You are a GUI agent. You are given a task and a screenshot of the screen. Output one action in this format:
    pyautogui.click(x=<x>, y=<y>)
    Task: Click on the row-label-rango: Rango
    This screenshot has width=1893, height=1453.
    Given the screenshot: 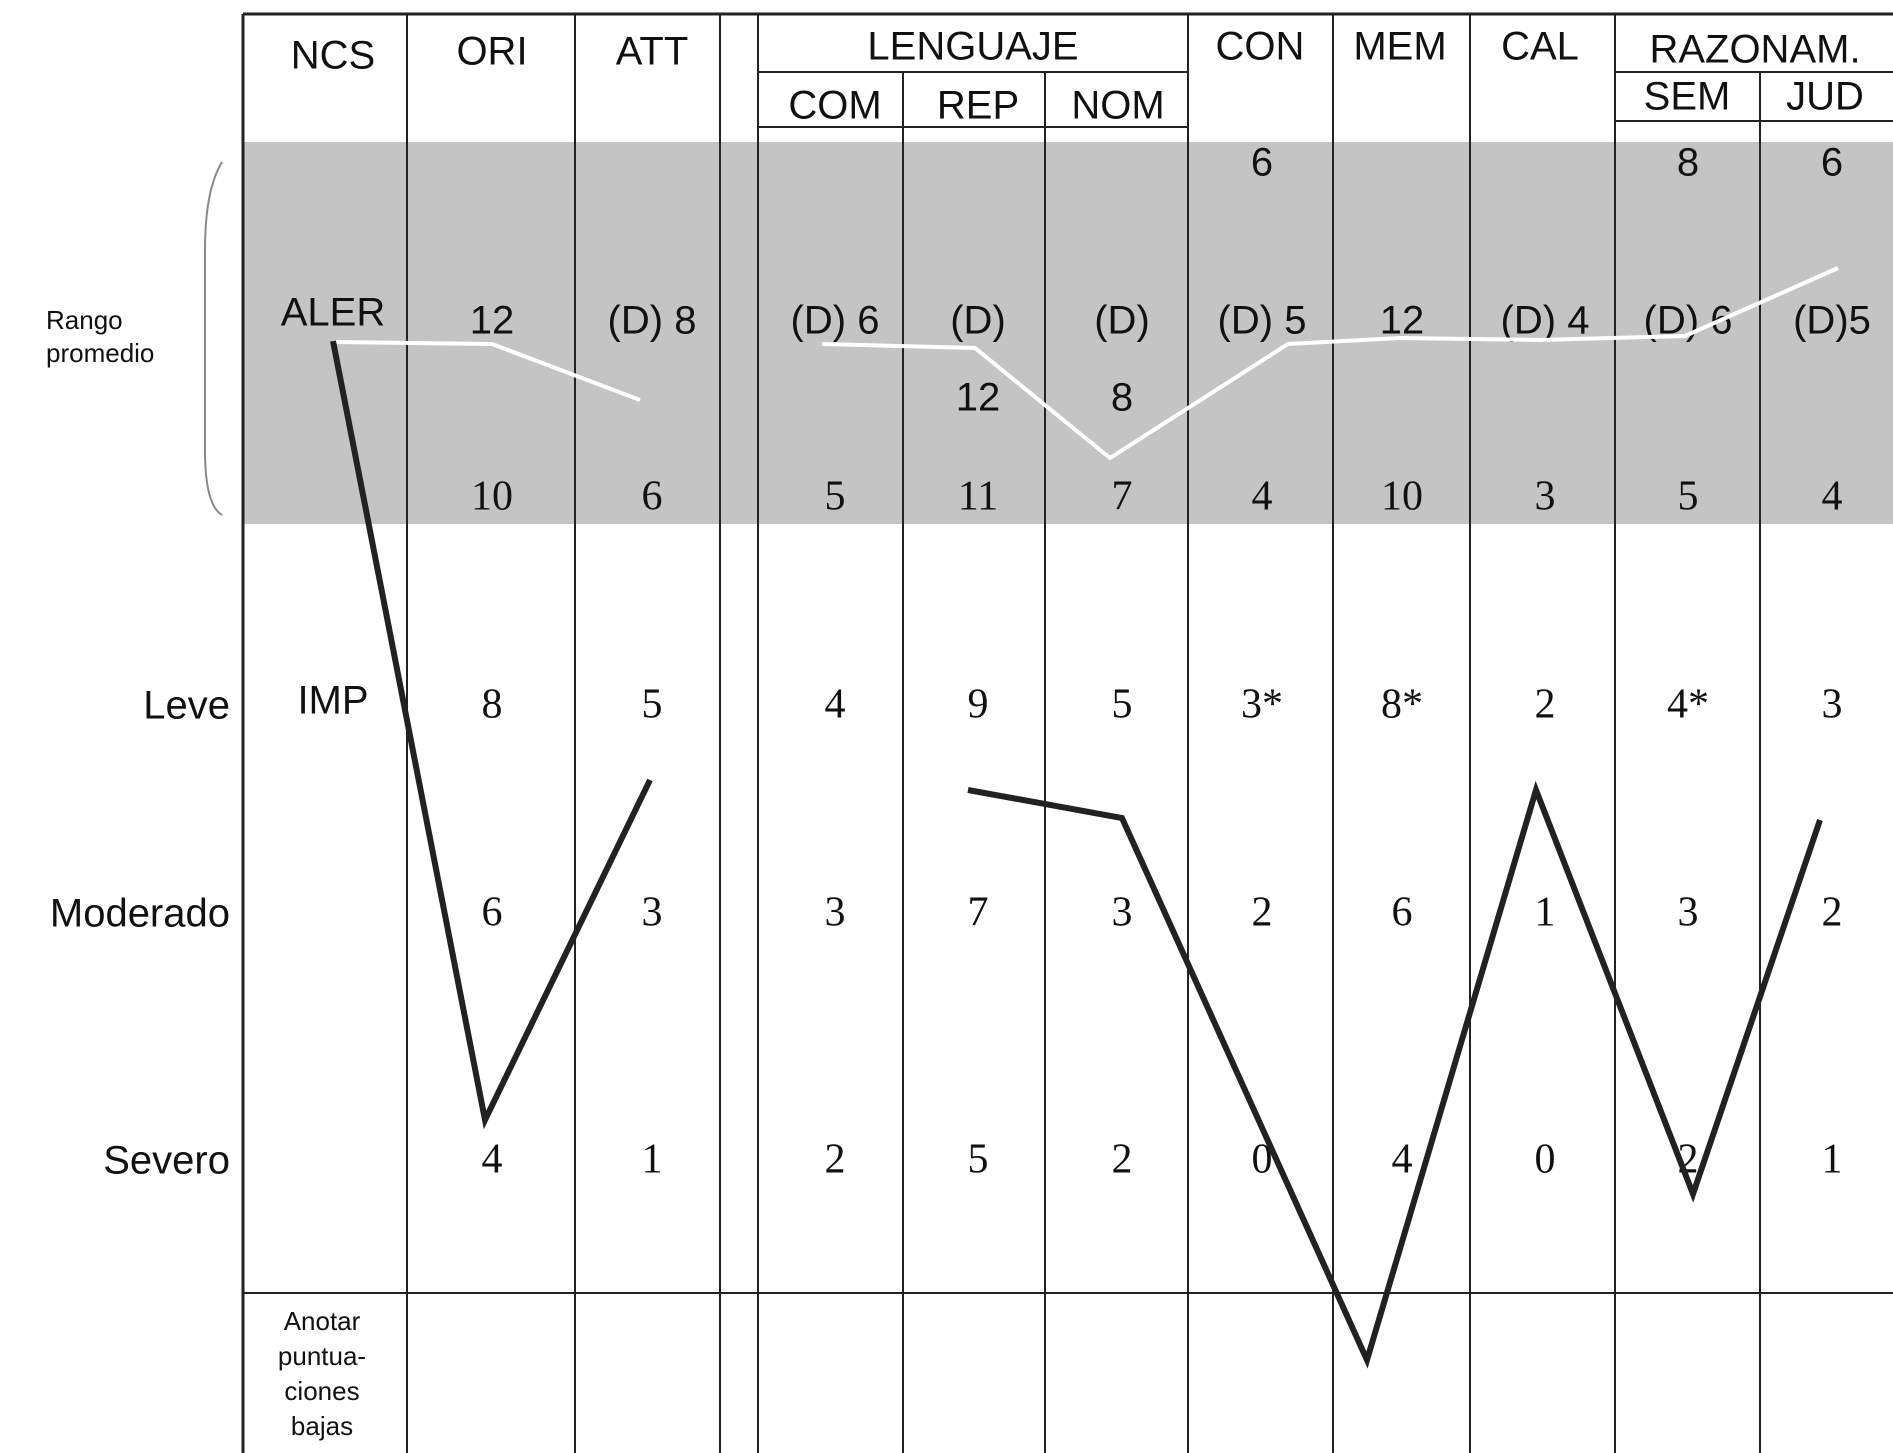 What is the action you would take?
    pyautogui.click(x=84, y=320)
    